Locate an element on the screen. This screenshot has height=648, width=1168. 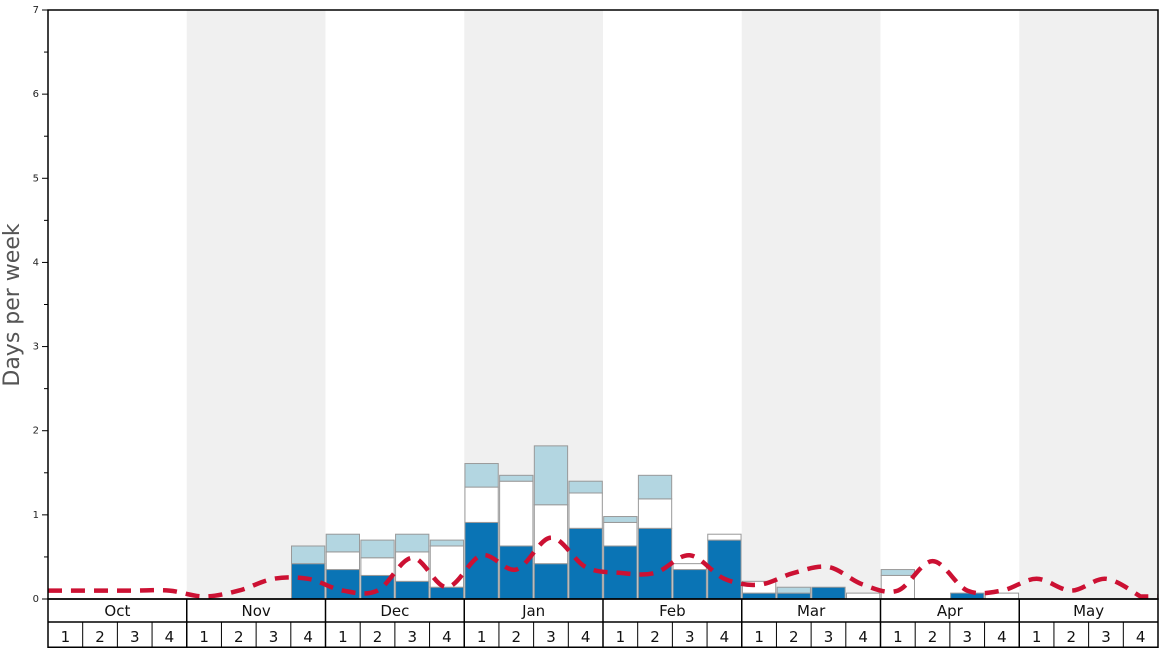
month-band-apr is located at coordinates (950, 304).